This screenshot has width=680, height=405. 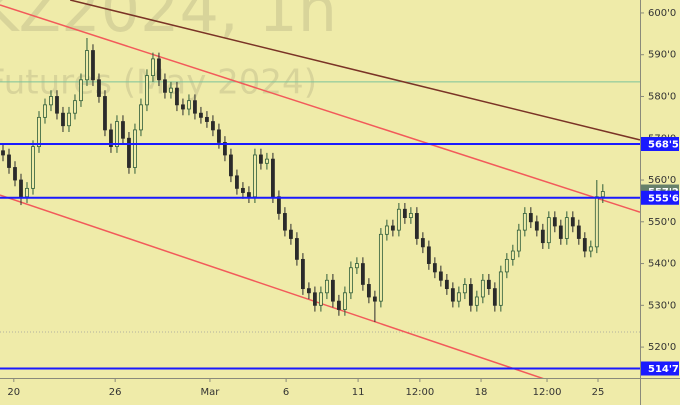 What do you see at coordinates (662, 347) in the screenshot?
I see `y-tick-label: 520'0` at bounding box center [662, 347].